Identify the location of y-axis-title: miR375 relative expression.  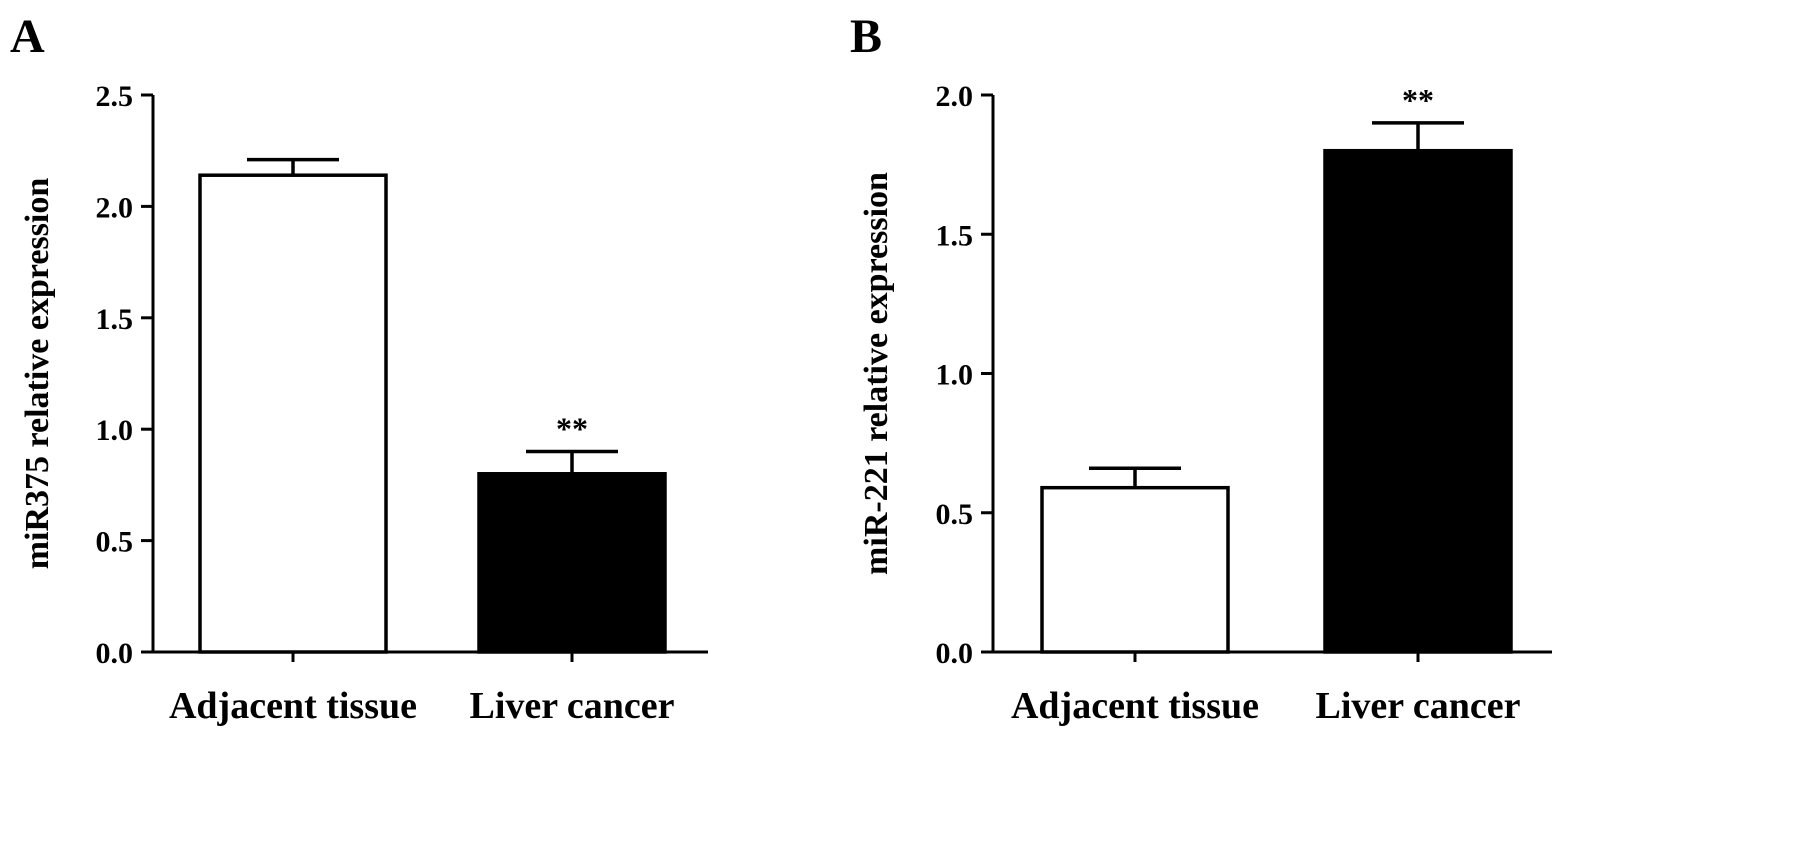
(37, 374).